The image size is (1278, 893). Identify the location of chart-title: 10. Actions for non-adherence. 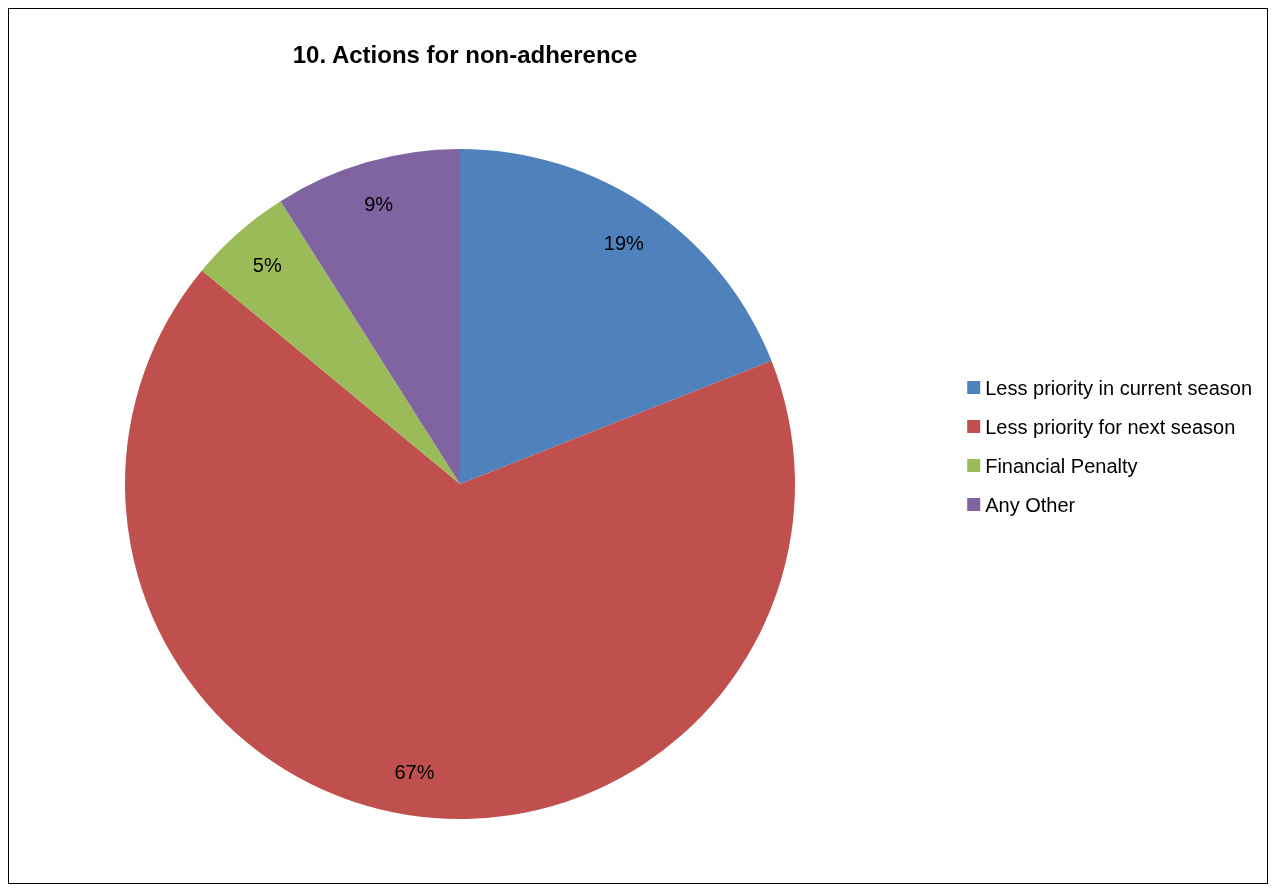
(465, 54).